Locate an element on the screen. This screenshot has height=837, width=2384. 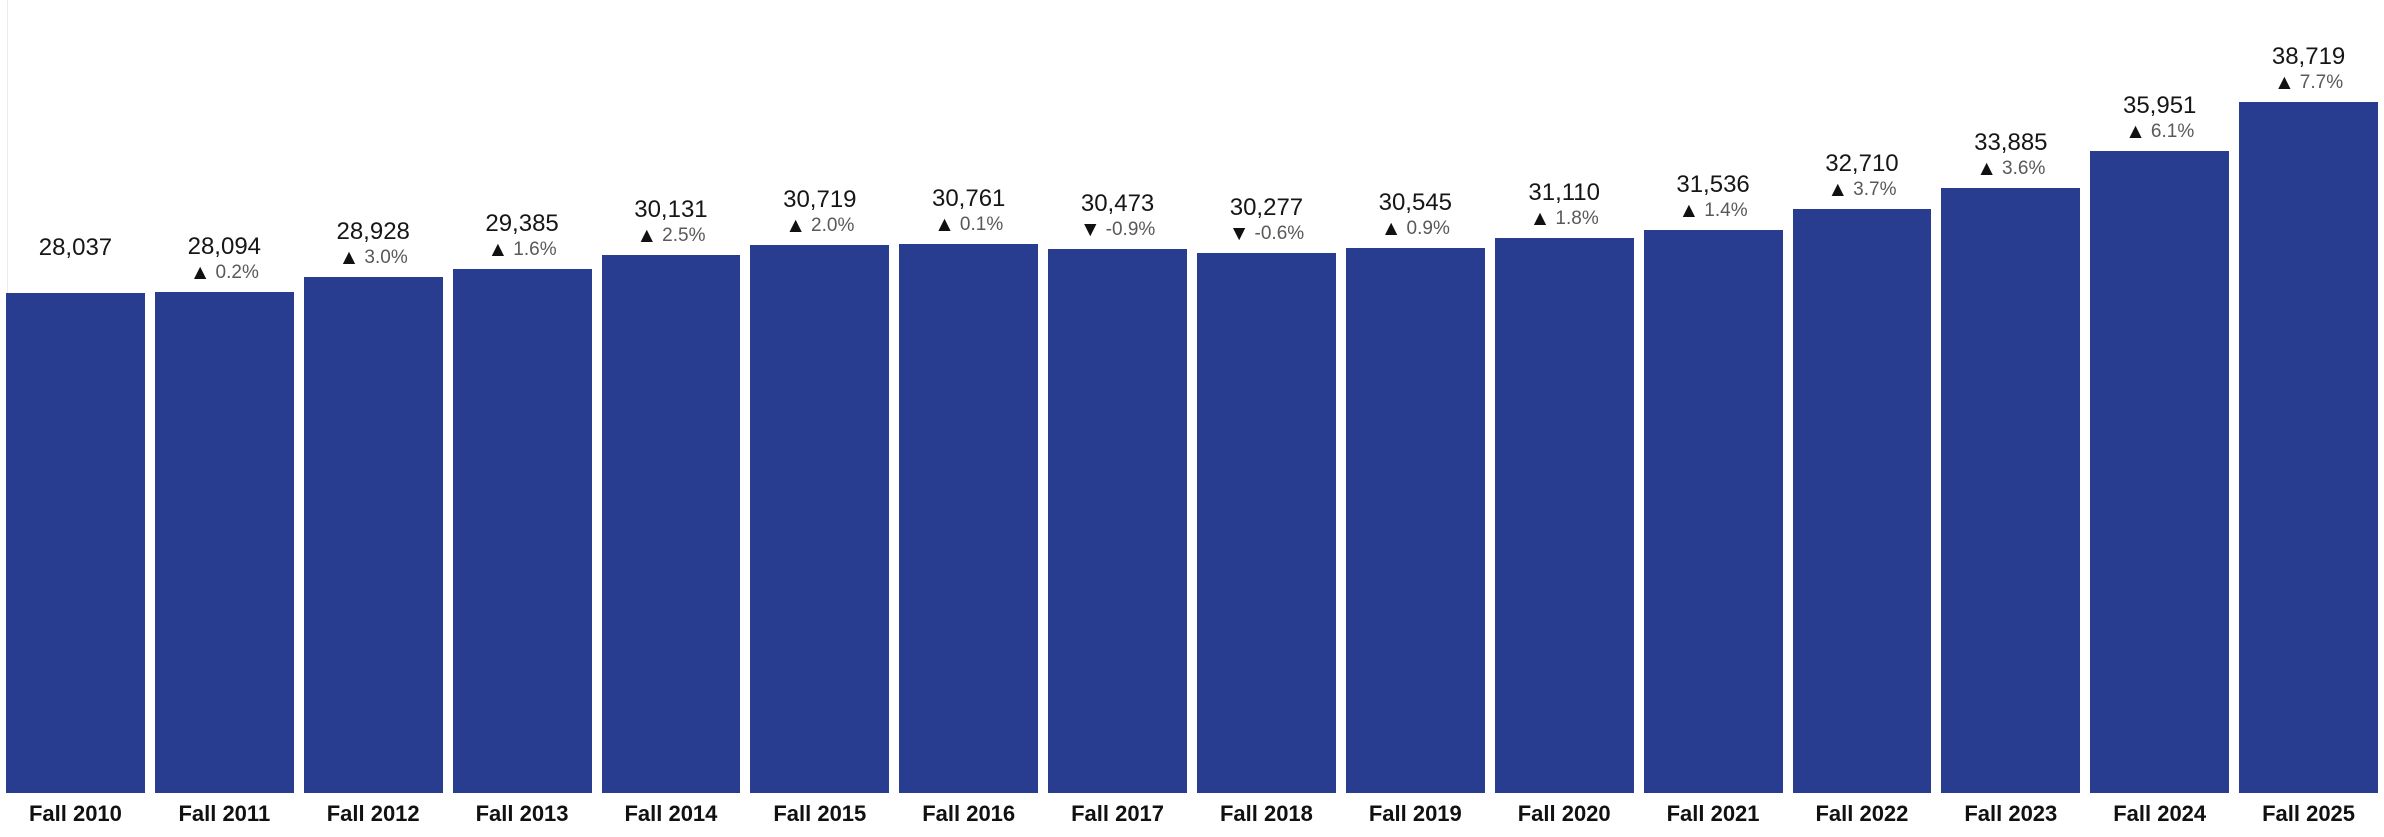
x-axis-label: Fall 2012 is located at coordinates (373, 813).